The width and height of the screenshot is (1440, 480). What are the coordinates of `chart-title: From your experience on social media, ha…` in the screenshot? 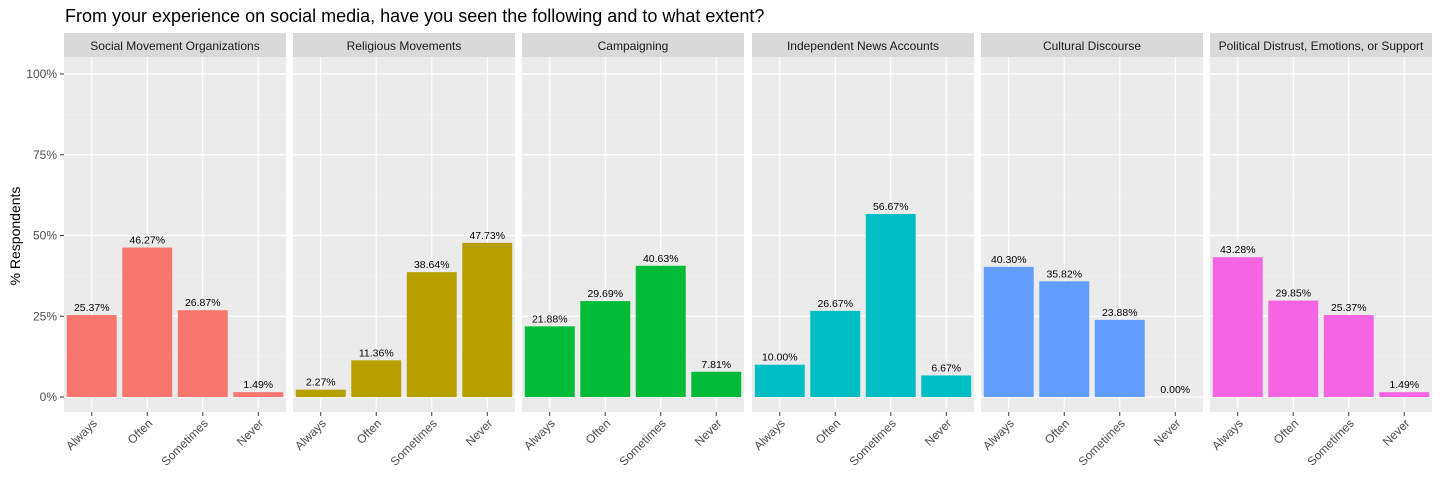 It's located at (414, 16).